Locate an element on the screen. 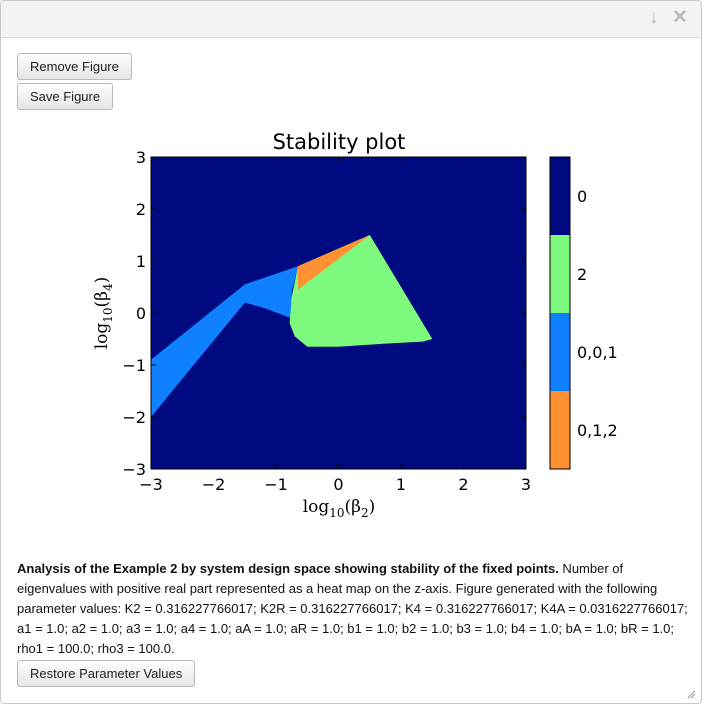  y-tick-label: −1 is located at coordinates (134, 365).